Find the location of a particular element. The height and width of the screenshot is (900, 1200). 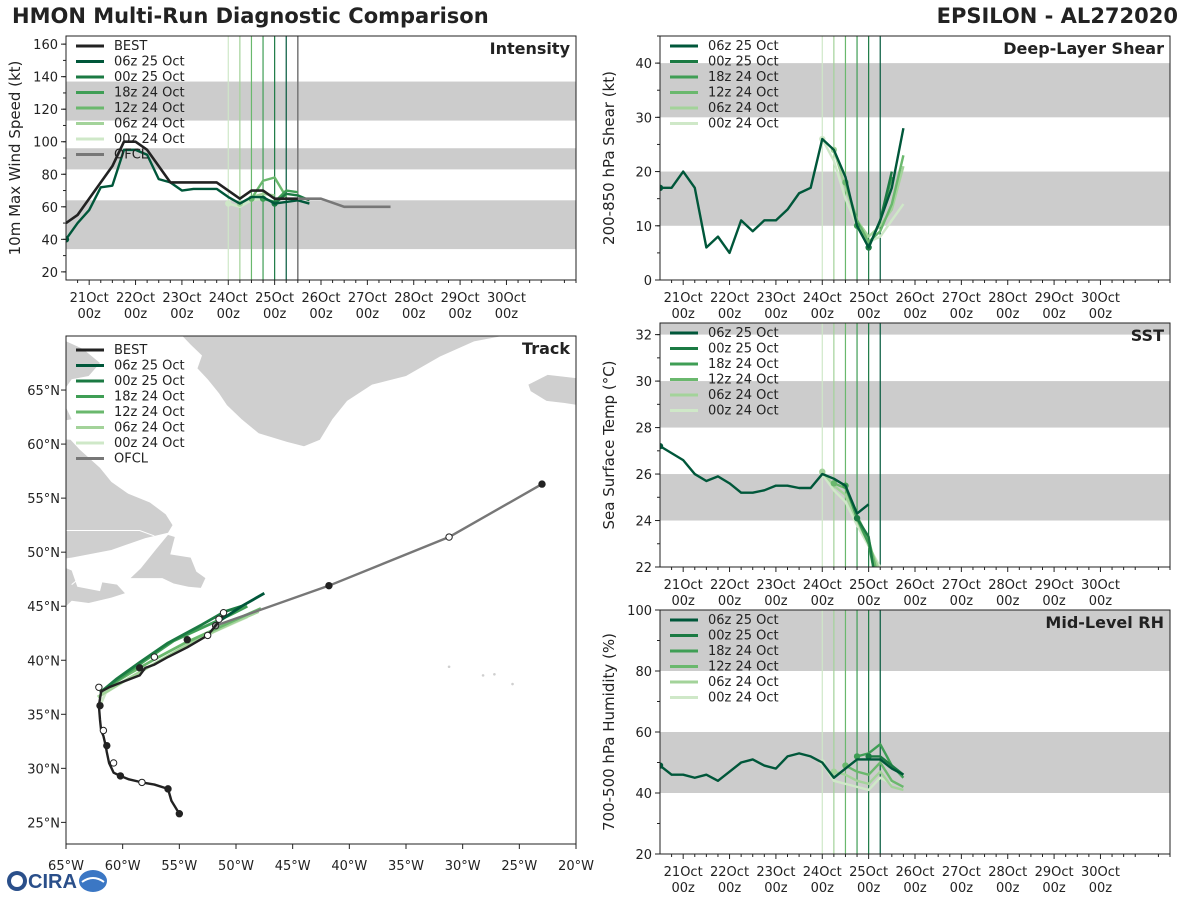

y-tick-label: 0 is located at coordinates (648, 281).